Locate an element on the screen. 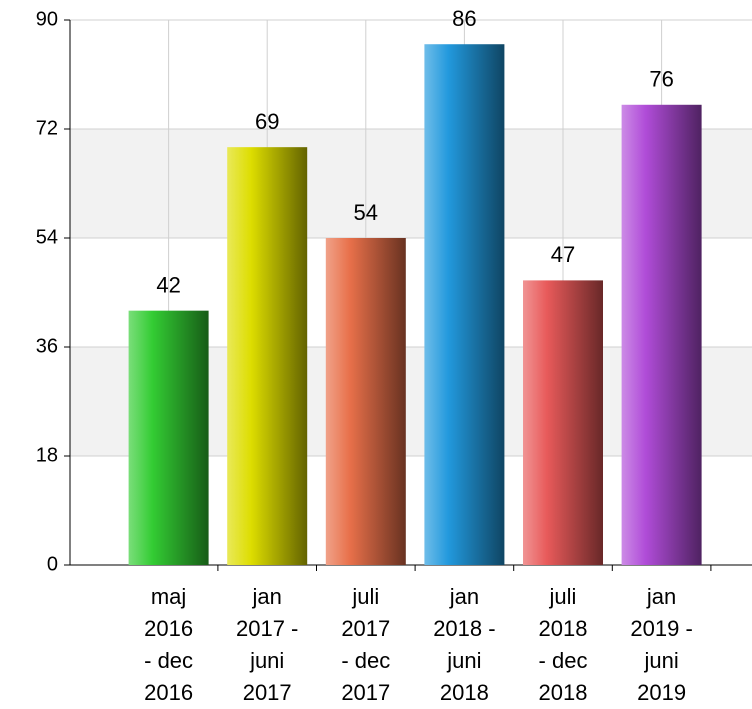 This screenshot has height=709, width=752. x-tick-label: juli 2017 - dec 2017 is located at coordinates (366, 644).